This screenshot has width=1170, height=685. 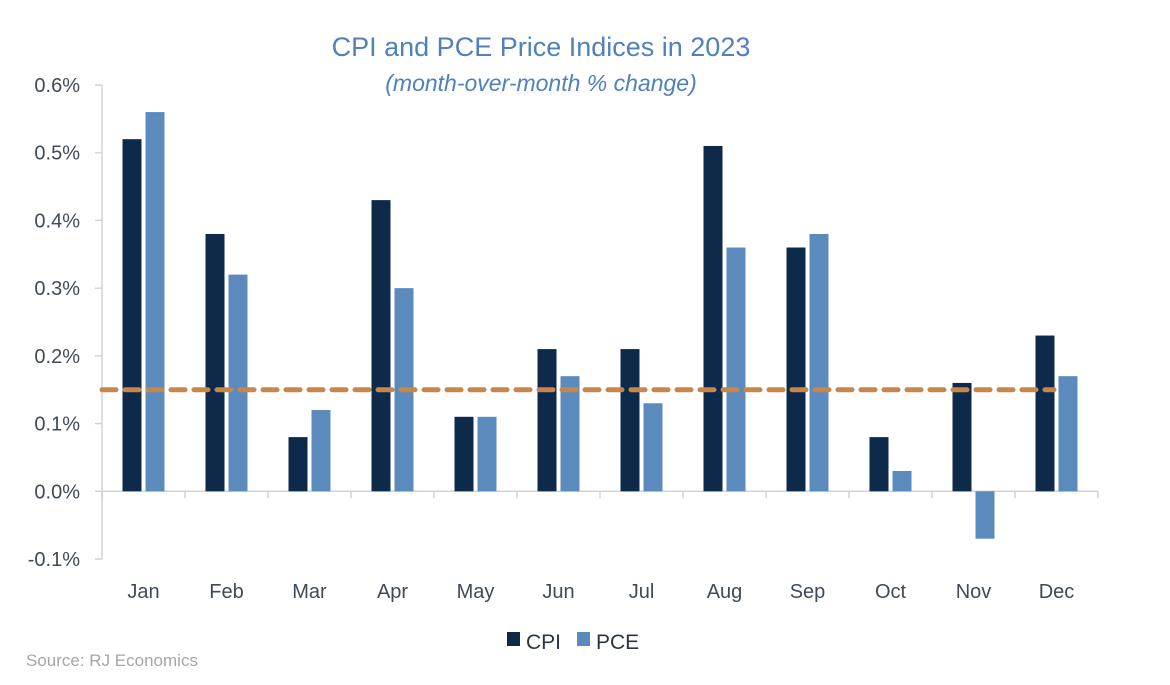 I want to click on bar-pce-sep, so click(x=819, y=362).